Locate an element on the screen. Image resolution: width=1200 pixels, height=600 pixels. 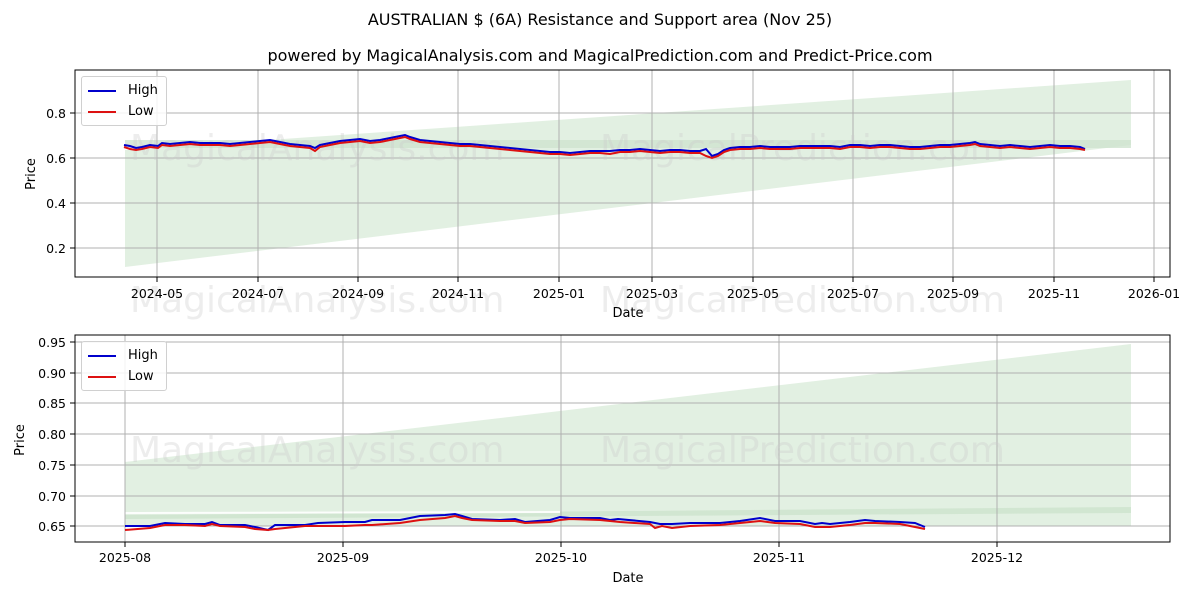
bottom-xtick: 2025-11 is located at coordinates (779, 557).